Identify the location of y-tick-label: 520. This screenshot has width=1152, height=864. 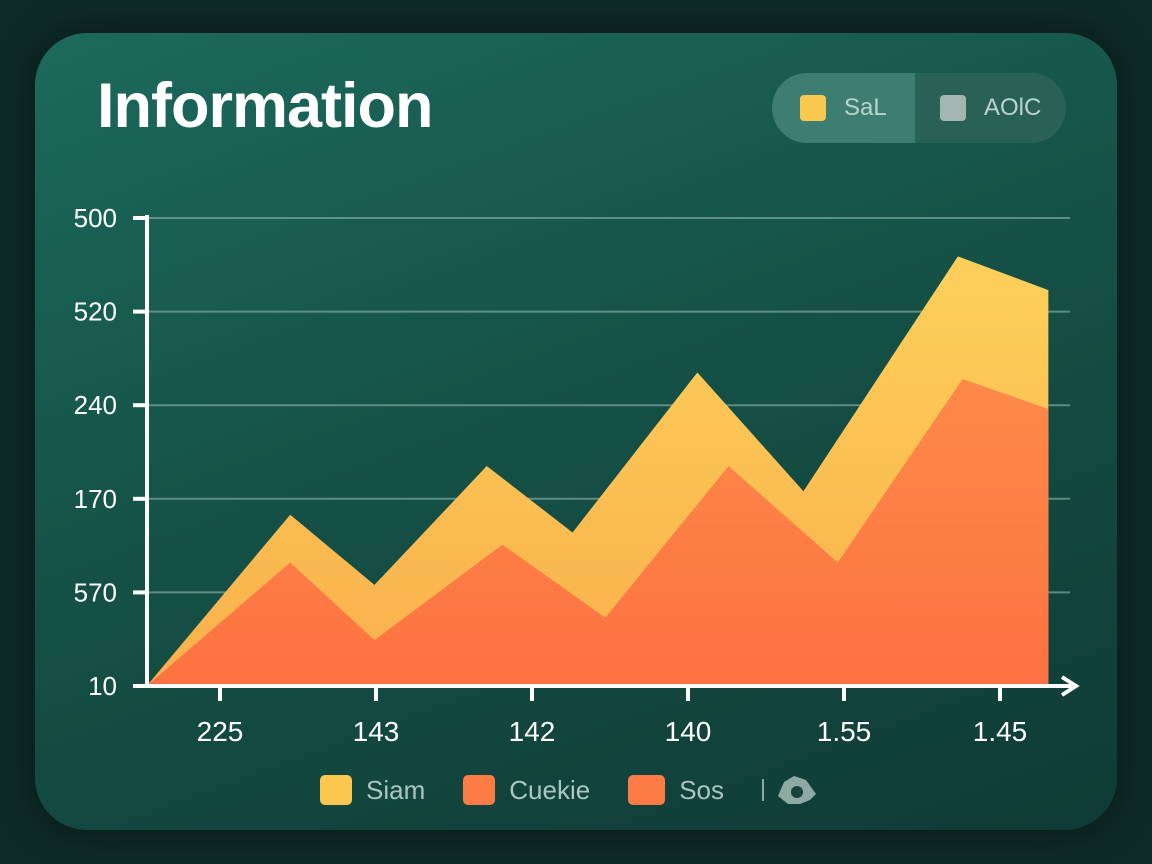
(95, 312).